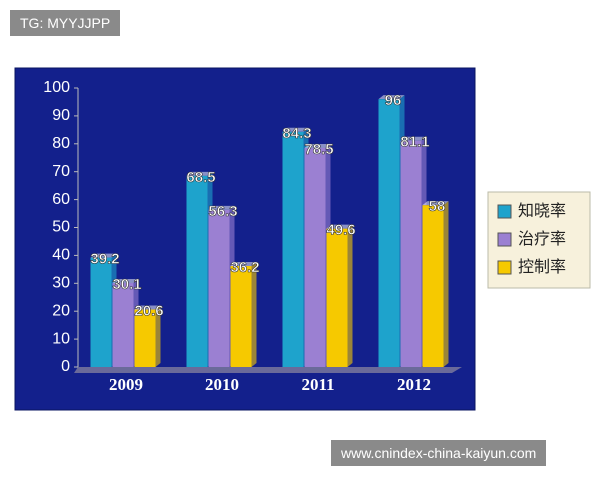  I want to click on watermark-top: TG: MYYJJPP, so click(65, 23).